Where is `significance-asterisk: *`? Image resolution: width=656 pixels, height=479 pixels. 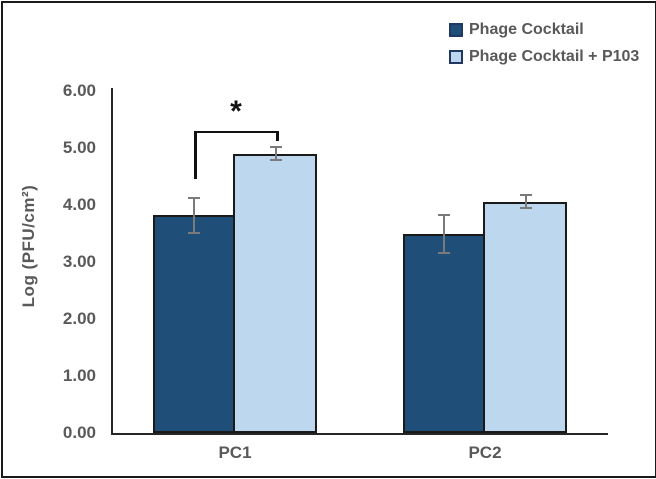
significance-asterisk: * is located at coordinates (236, 111).